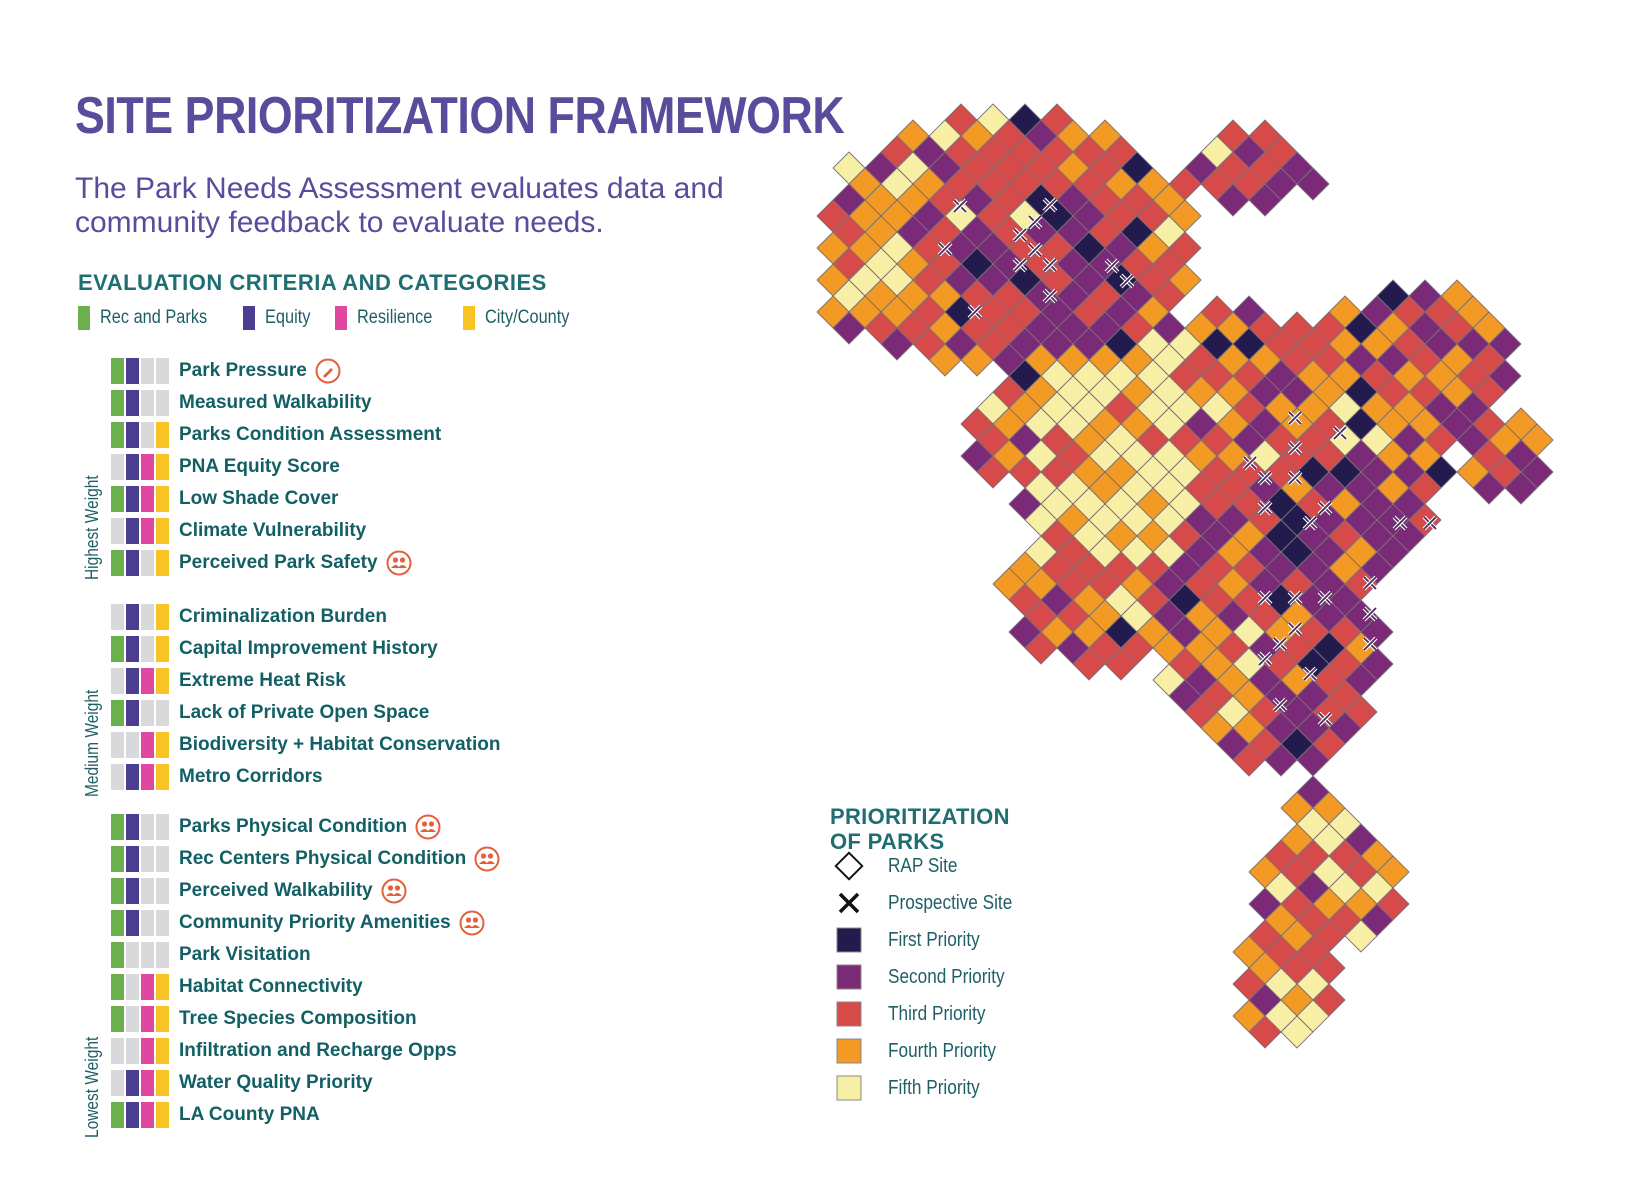 Image resolution: width=1650 pixels, height=1200 pixels. Describe the element at coordinates (929, 977) in the screenshot. I see `legend-item: Second Priority` at that location.